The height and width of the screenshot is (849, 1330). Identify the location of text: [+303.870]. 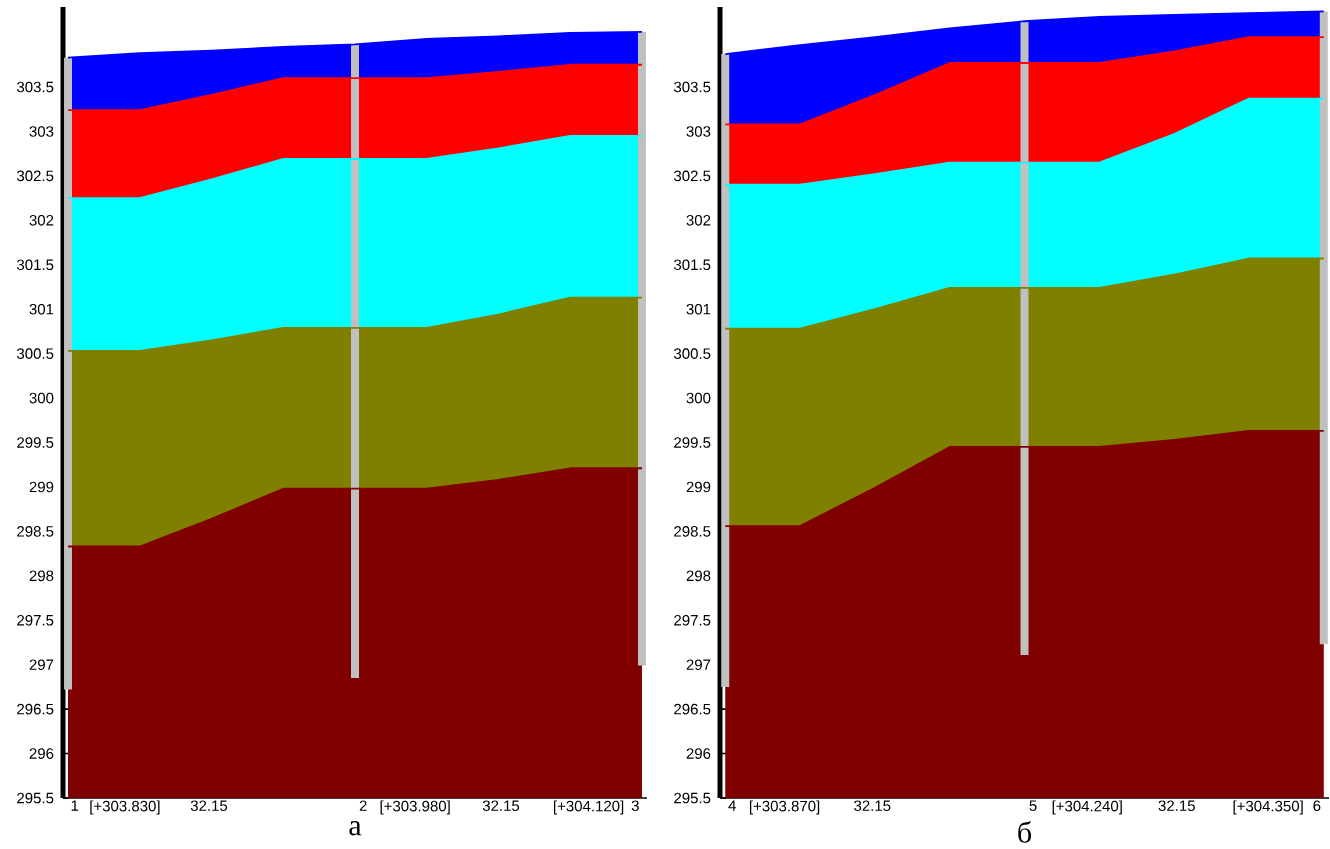
(784, 807).